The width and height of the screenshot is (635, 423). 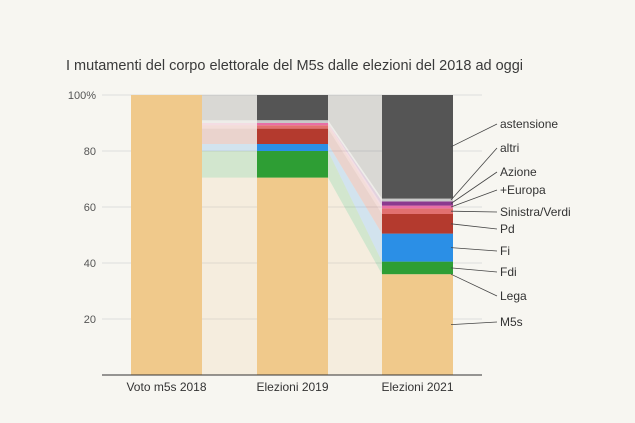 I want to click on y-tick-label: 40, so click(x=90, y=264).